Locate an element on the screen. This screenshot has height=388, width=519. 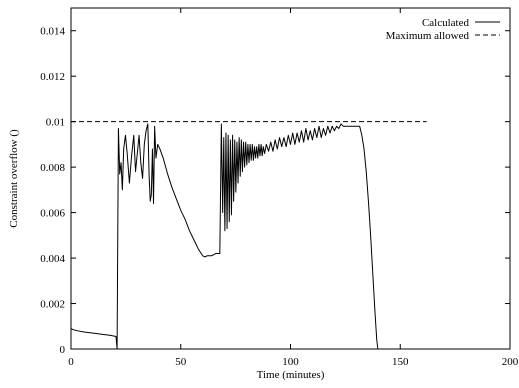
legend: Calculated Maximum allowed is located at coordinates (443, 29).